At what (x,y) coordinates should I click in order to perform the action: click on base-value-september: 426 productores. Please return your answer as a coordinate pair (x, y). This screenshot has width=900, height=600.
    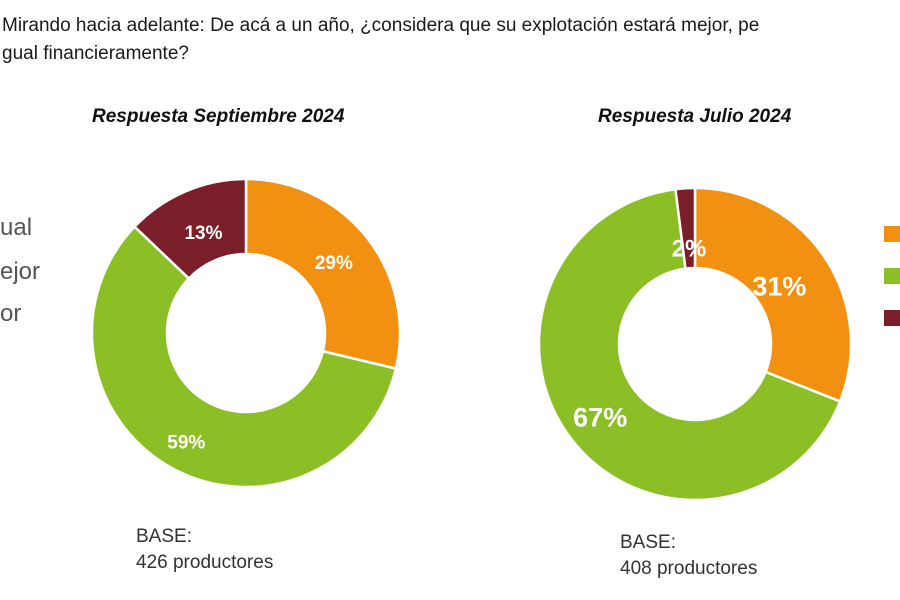
    Looking at the image, I should click on (205, 562).